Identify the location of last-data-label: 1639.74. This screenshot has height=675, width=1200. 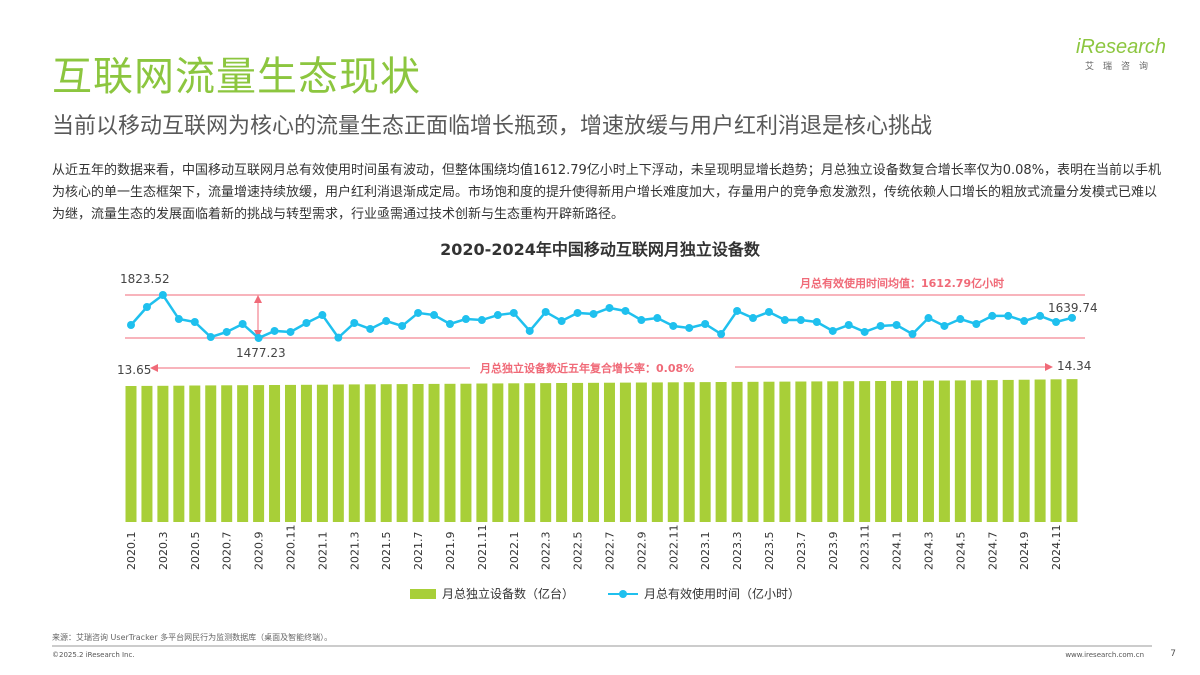
(1073, 308).